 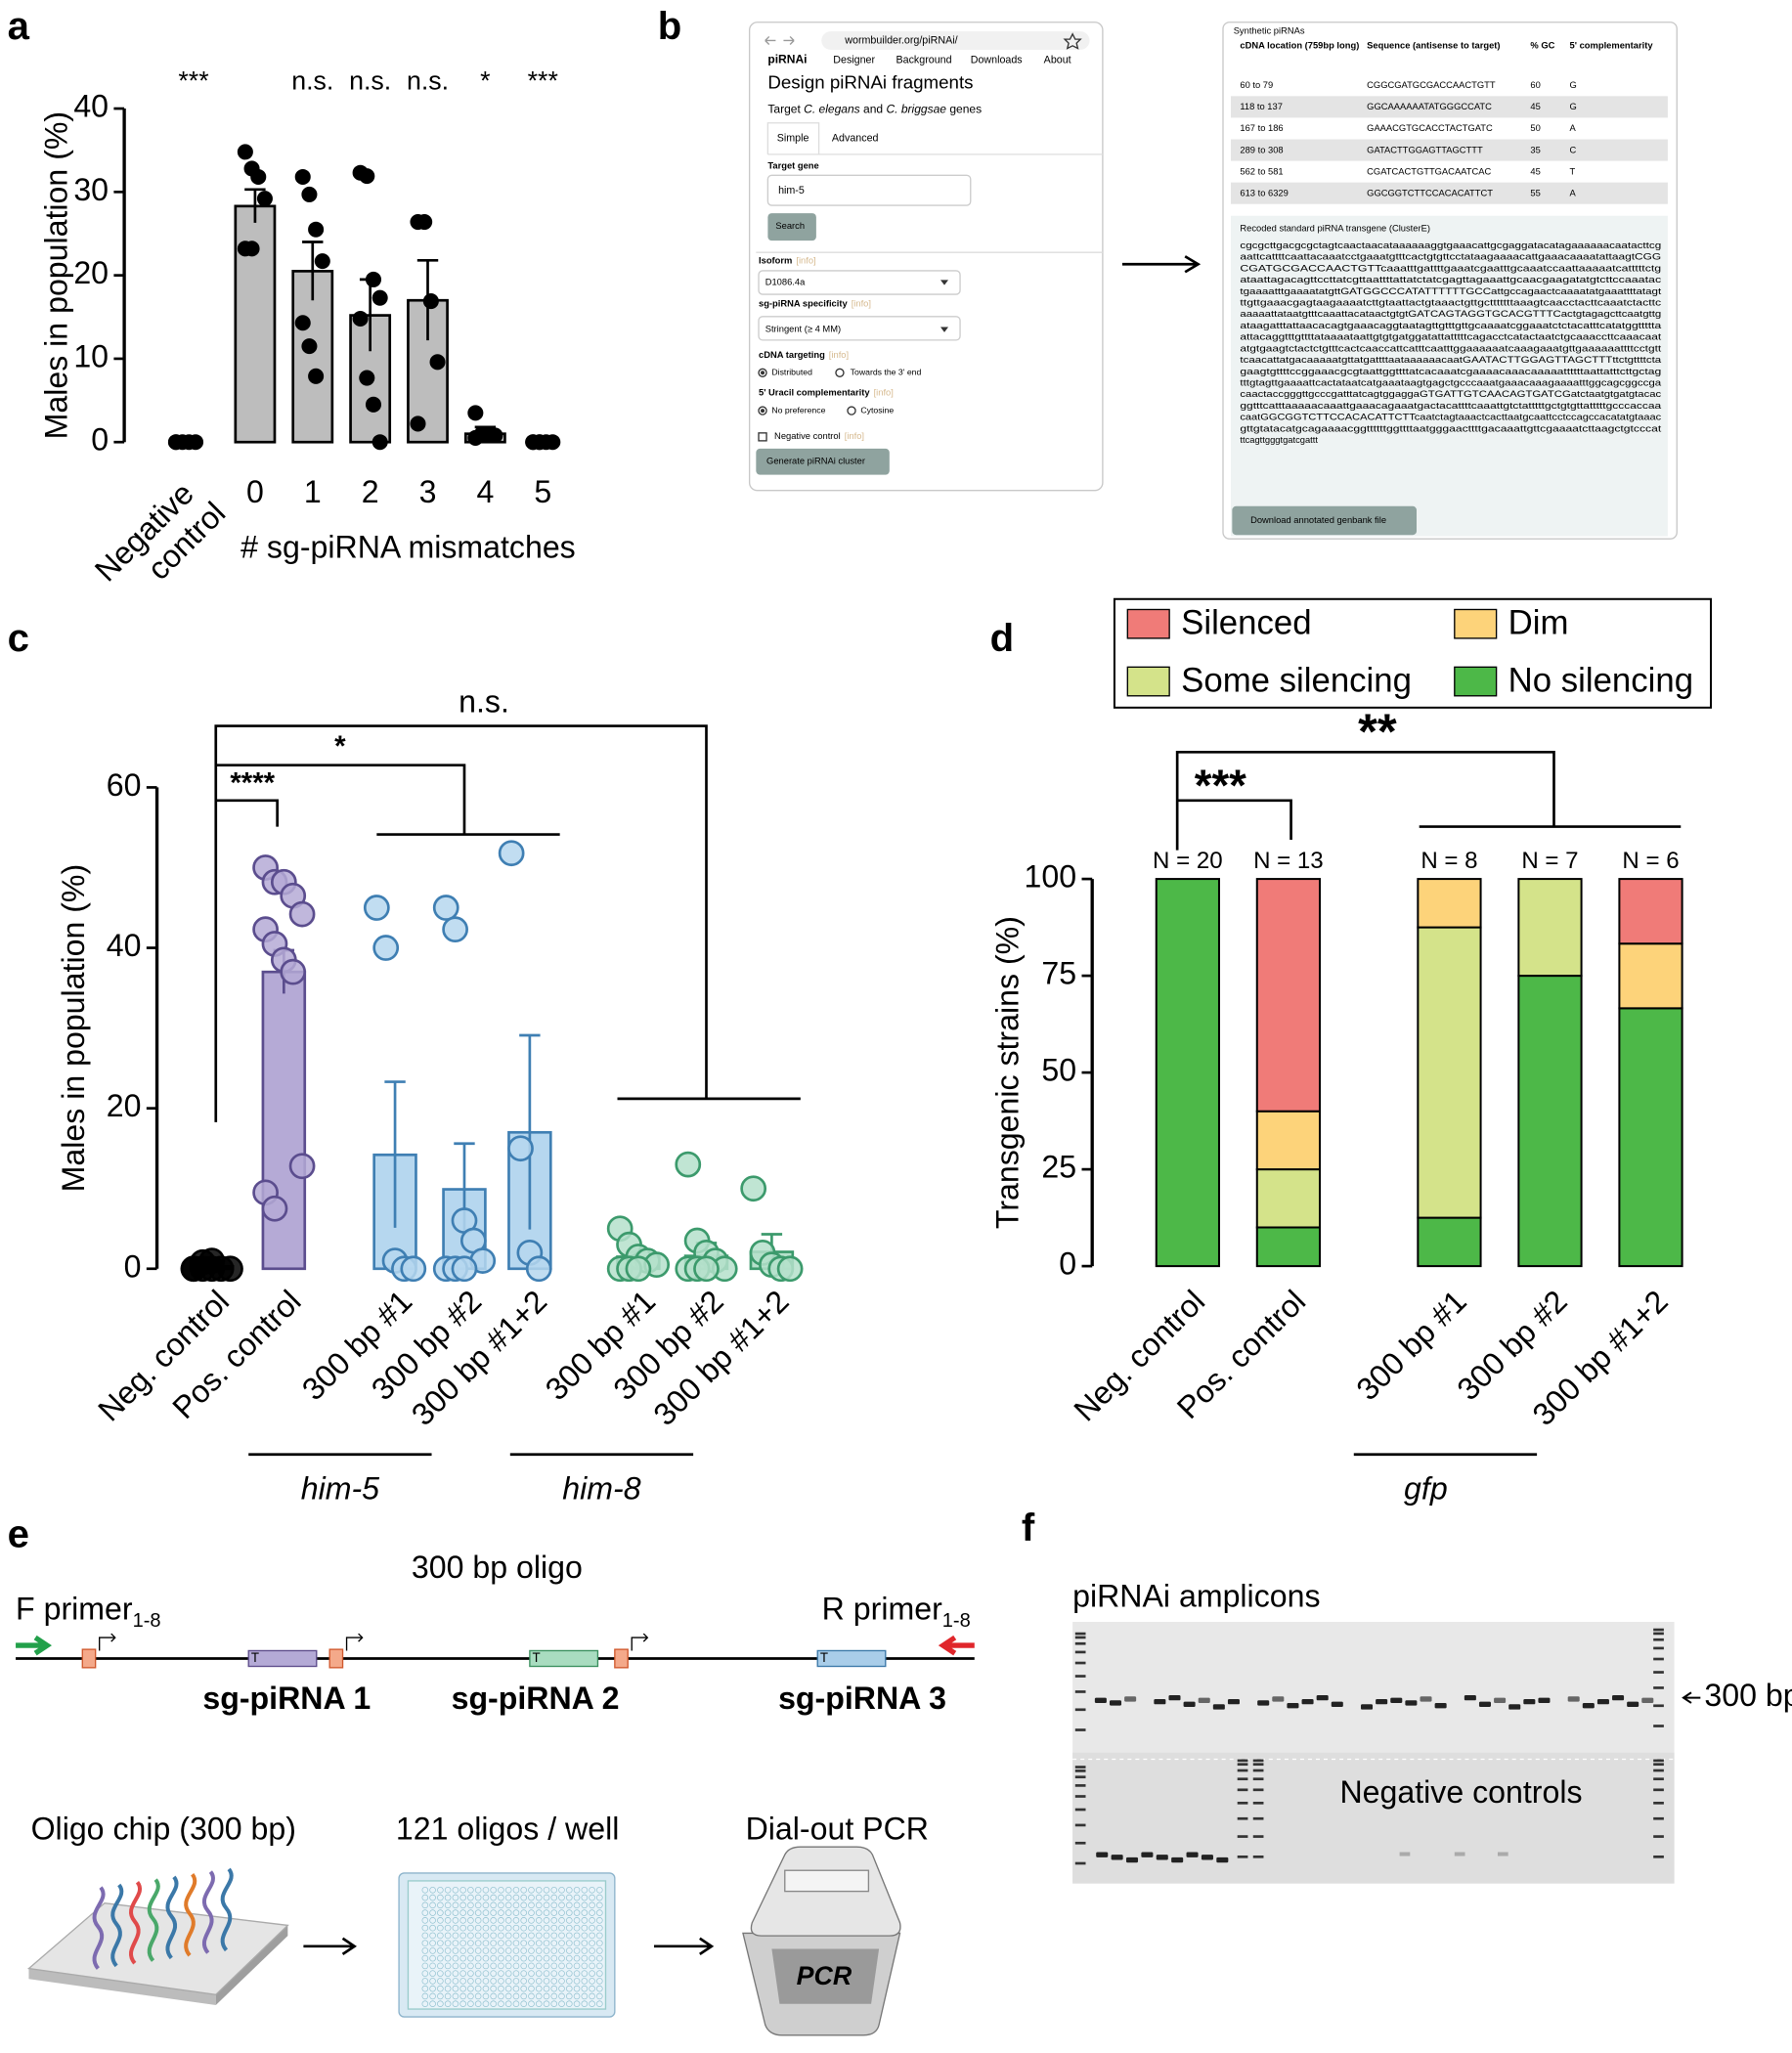 I want to click on field-label: Isoform [info], so click(x=787, y=261).